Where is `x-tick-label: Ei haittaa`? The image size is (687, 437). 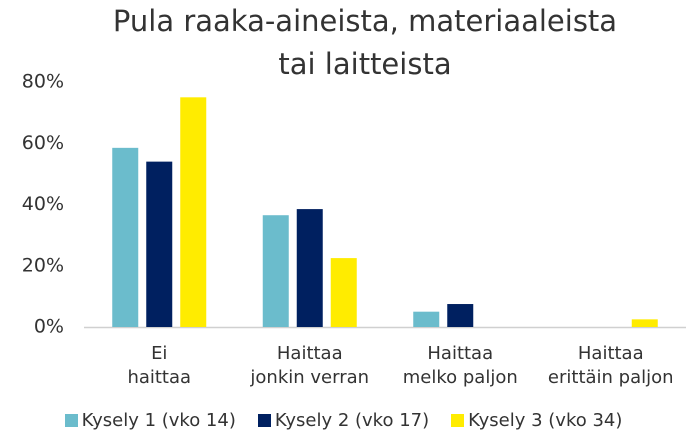 x-tick-label: Ei haittaa is located at coordinates (159, 365).